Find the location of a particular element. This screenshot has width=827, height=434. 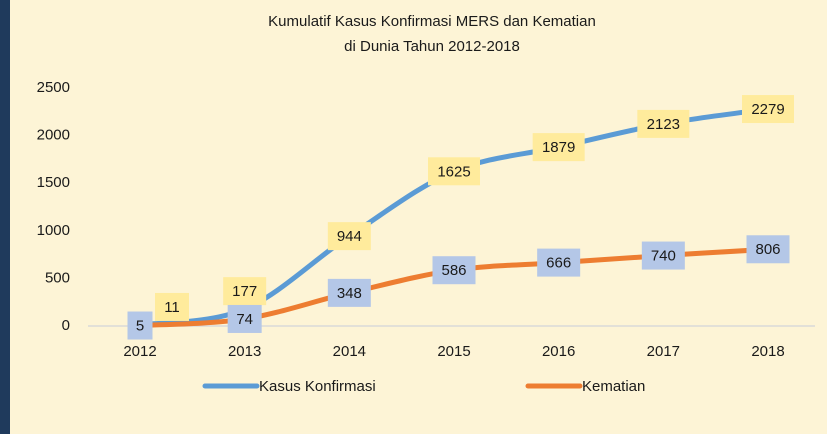

data-label: 666 is located at coordinates (558, 263).